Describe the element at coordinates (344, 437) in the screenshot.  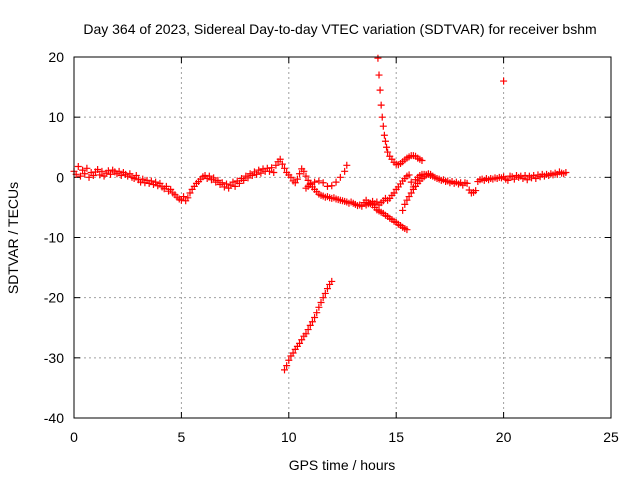
I see `x-tick-labels: 0 5 10 15 20 25` at that location.